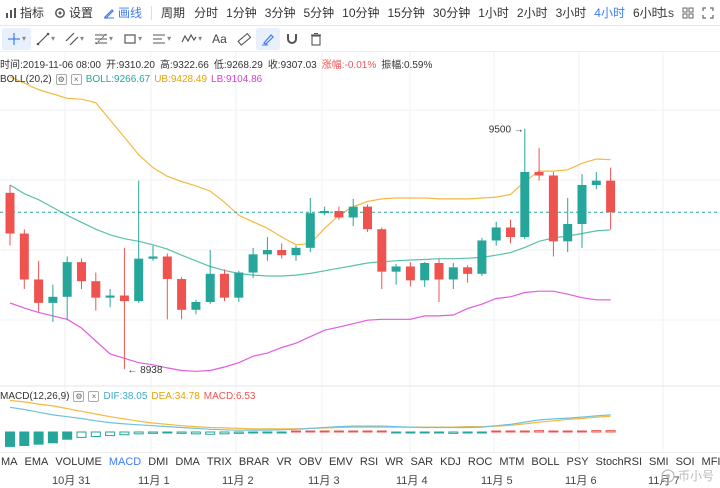 The height and width of the screenshot is (488, 720). I want to click on text-tool: Aa, so click(219, 39).